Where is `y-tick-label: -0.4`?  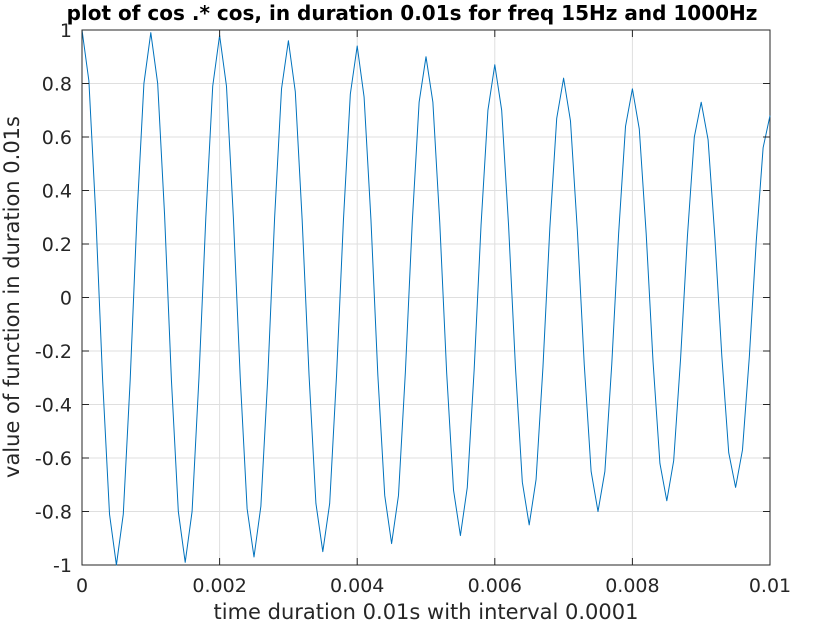
y-tick-label: -0.4 is located at coordinates (53, 406).